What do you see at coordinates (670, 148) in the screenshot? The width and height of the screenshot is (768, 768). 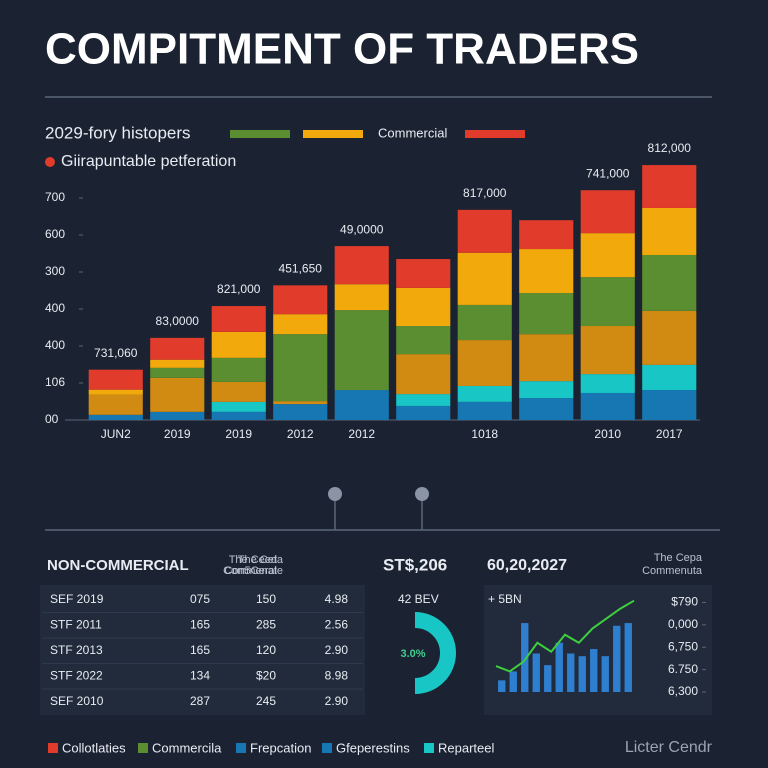 I see `bar-label: 812,000` at bounding box center [670, 148].